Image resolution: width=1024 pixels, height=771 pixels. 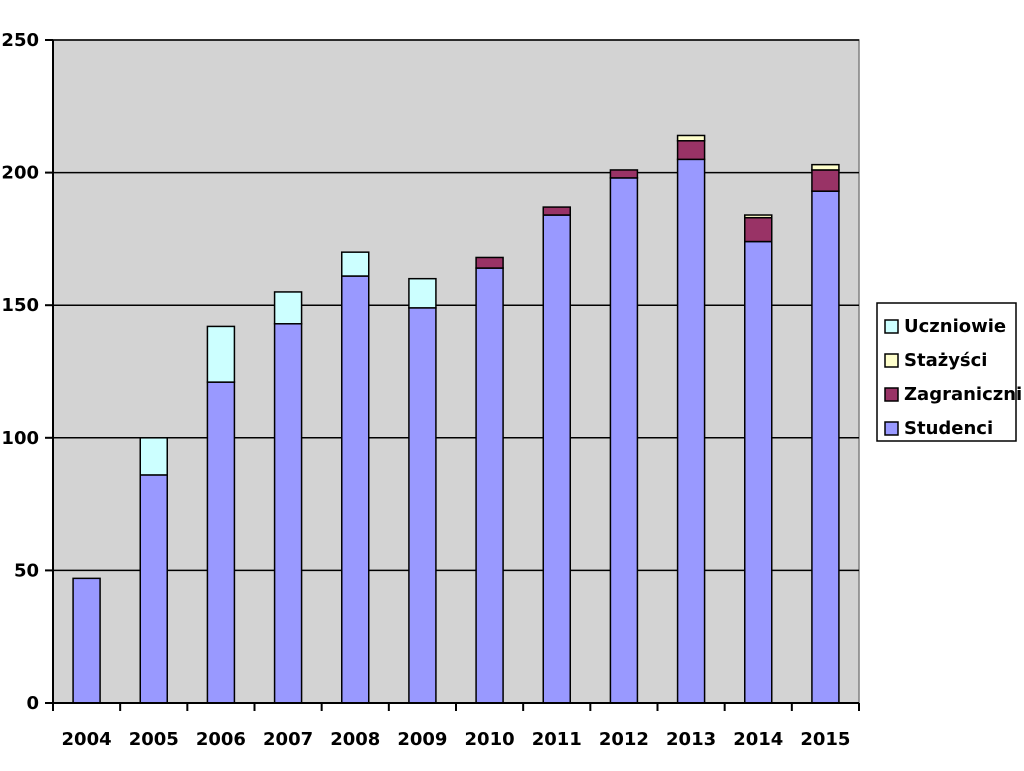 What do you see at coordinates (691, 739) in the screenshot?
I see `x-tick-label-2013: 2013` at bounding box center [691, 739].